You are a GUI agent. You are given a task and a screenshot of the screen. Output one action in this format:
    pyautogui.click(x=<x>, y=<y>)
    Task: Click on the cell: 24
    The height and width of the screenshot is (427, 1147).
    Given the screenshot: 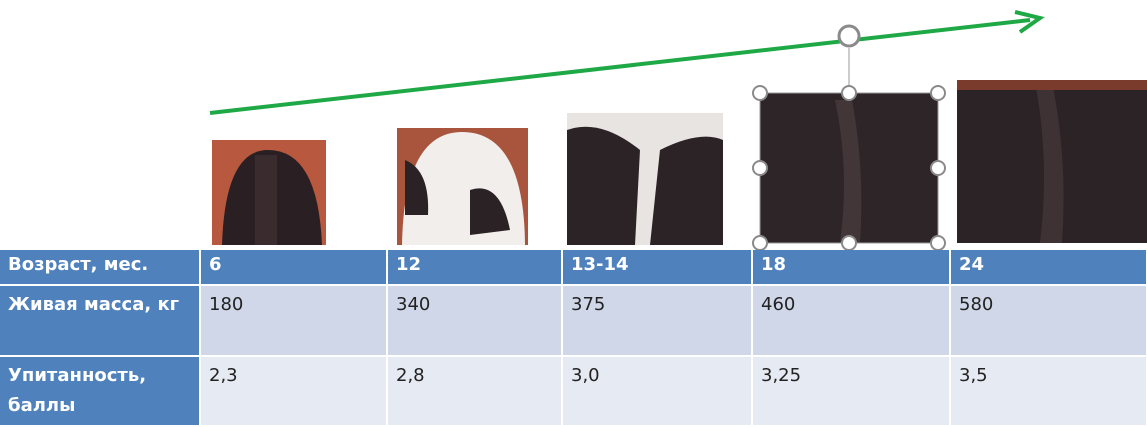 What is the action you would take?
    pyautogui.click(x=1048, y=268)
    